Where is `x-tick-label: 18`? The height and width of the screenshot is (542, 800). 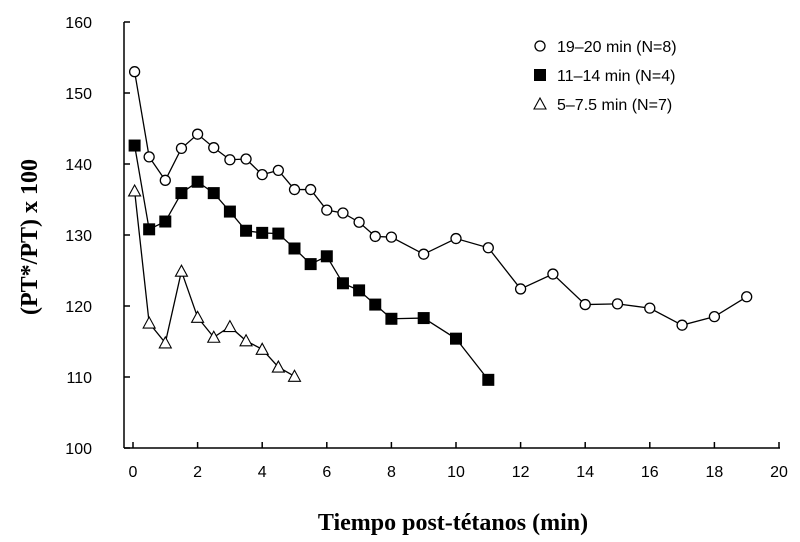 x-tick-label: 18 is located at coordinates (715, 472).